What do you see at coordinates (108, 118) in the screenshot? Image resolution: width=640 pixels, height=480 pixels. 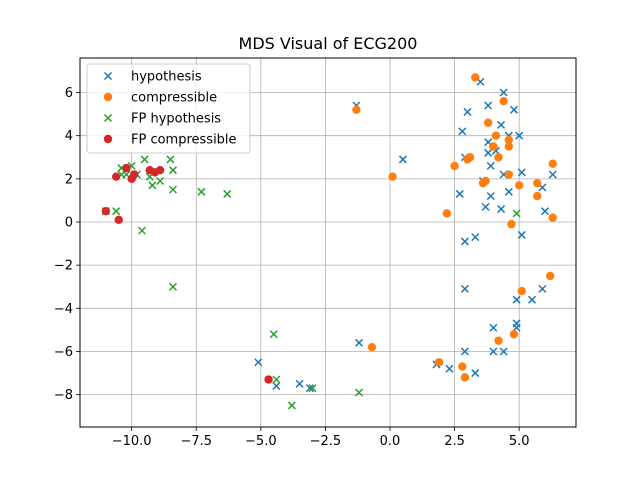 I see `legend-marker-fp-hypothesis` at bounding box center [108, 118].